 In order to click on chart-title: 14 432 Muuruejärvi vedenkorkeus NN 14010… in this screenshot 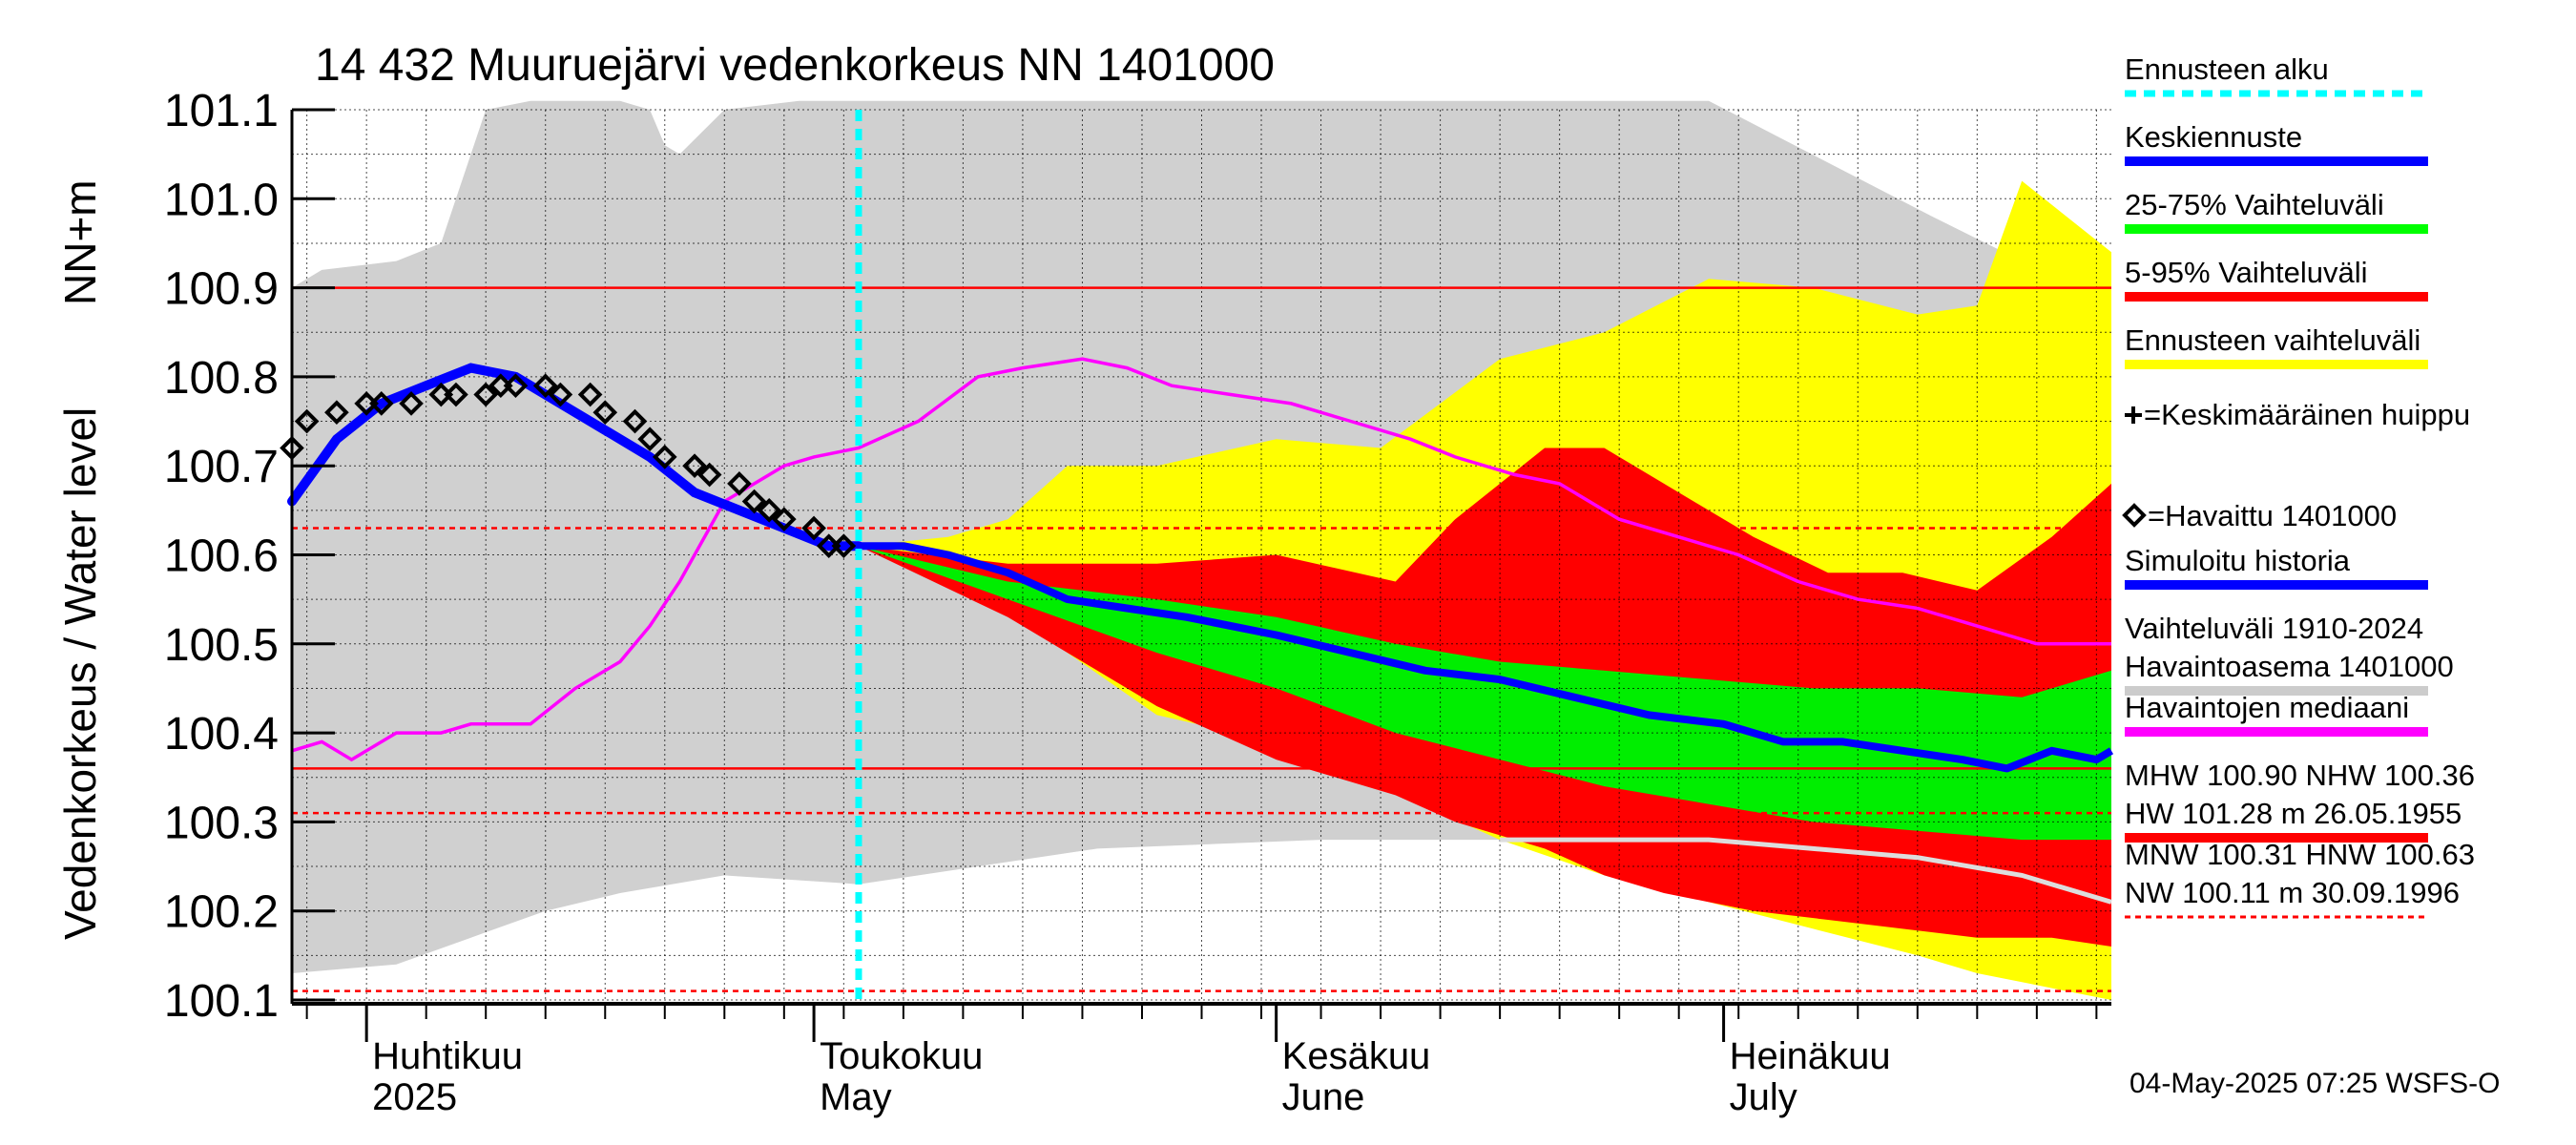, I will do `click(795, 66)`.